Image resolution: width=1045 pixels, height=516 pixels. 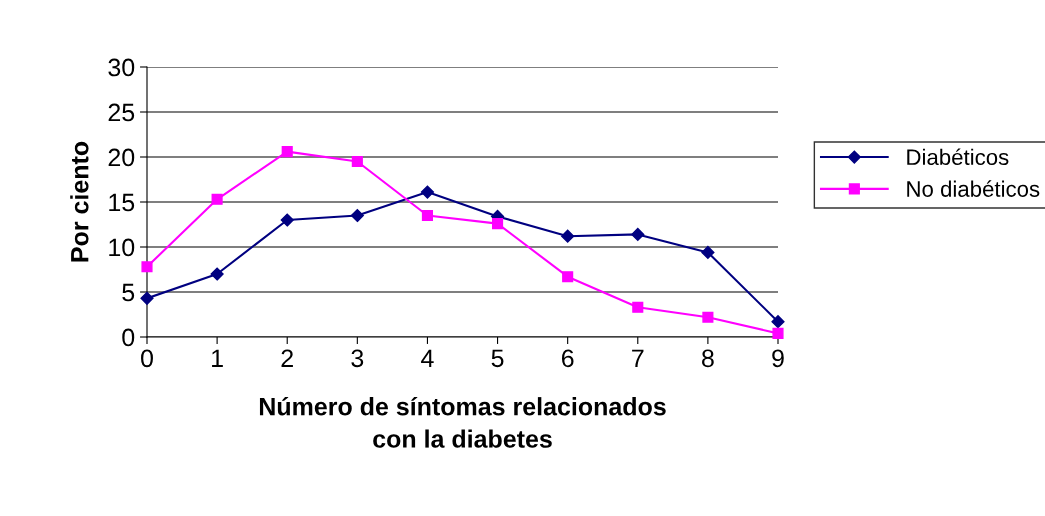 I want to click on legend-label: Diabéticos, so click(x=958, y=157).